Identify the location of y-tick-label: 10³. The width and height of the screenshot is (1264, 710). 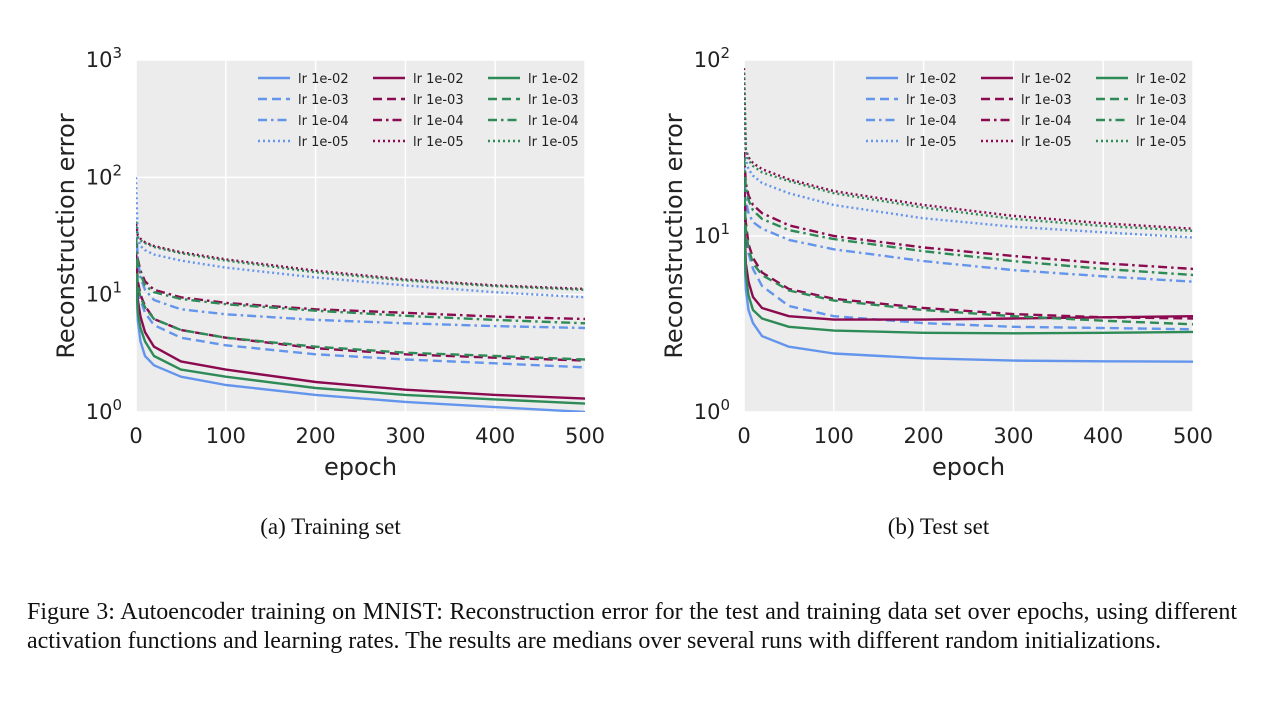
(104, 58).